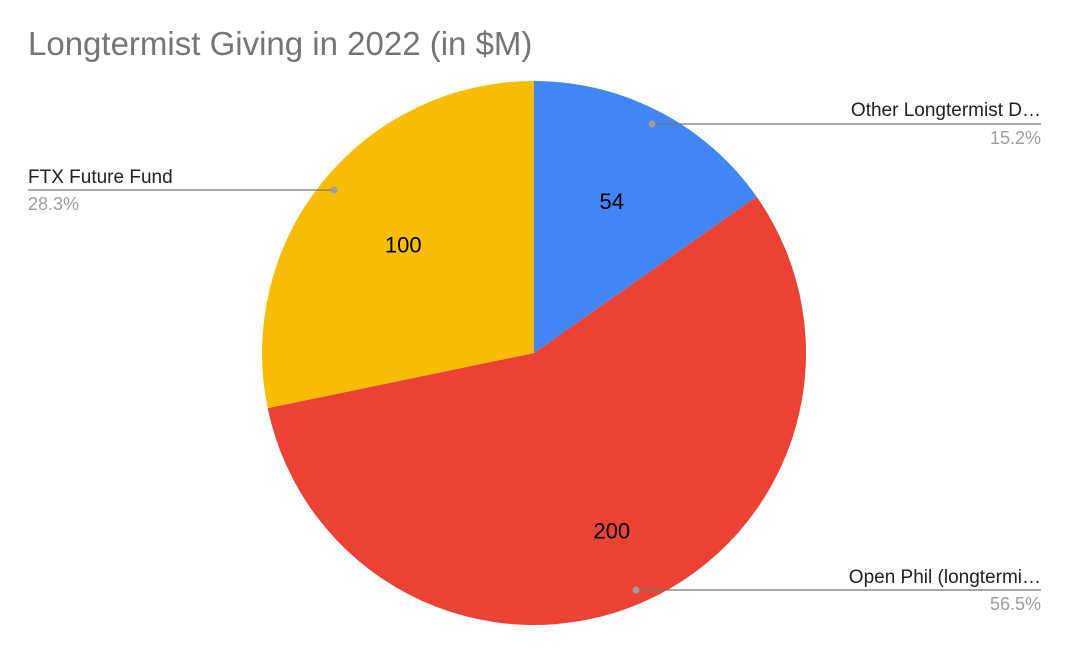 This screenshot has height=652, width=1070. Describe the element at coordinates (1015, 604) in the screenshot. I see `callout-percent-open-phil-longtermi: 56.5%` at that location.